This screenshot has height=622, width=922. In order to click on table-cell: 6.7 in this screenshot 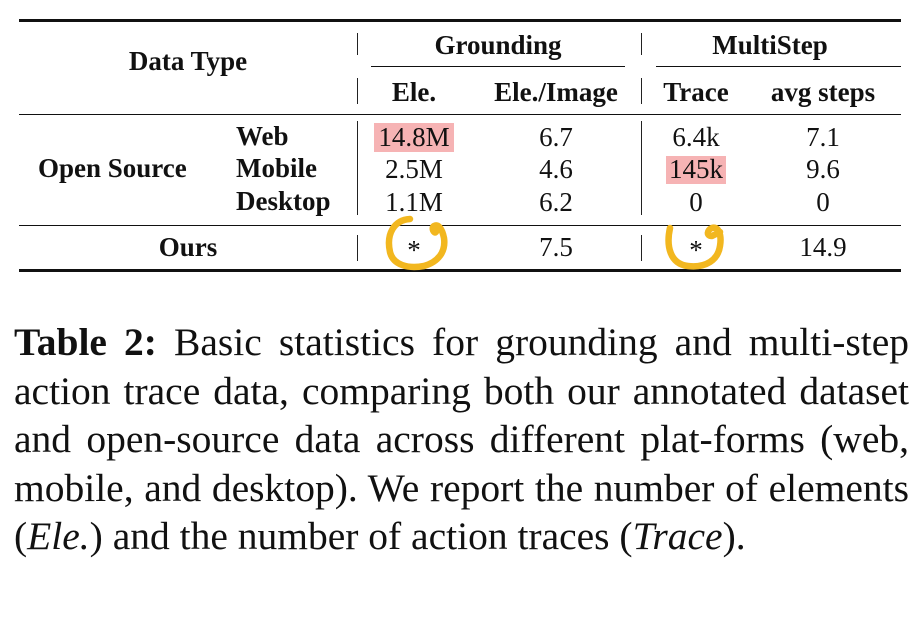, I will do `click(556, 137)`.